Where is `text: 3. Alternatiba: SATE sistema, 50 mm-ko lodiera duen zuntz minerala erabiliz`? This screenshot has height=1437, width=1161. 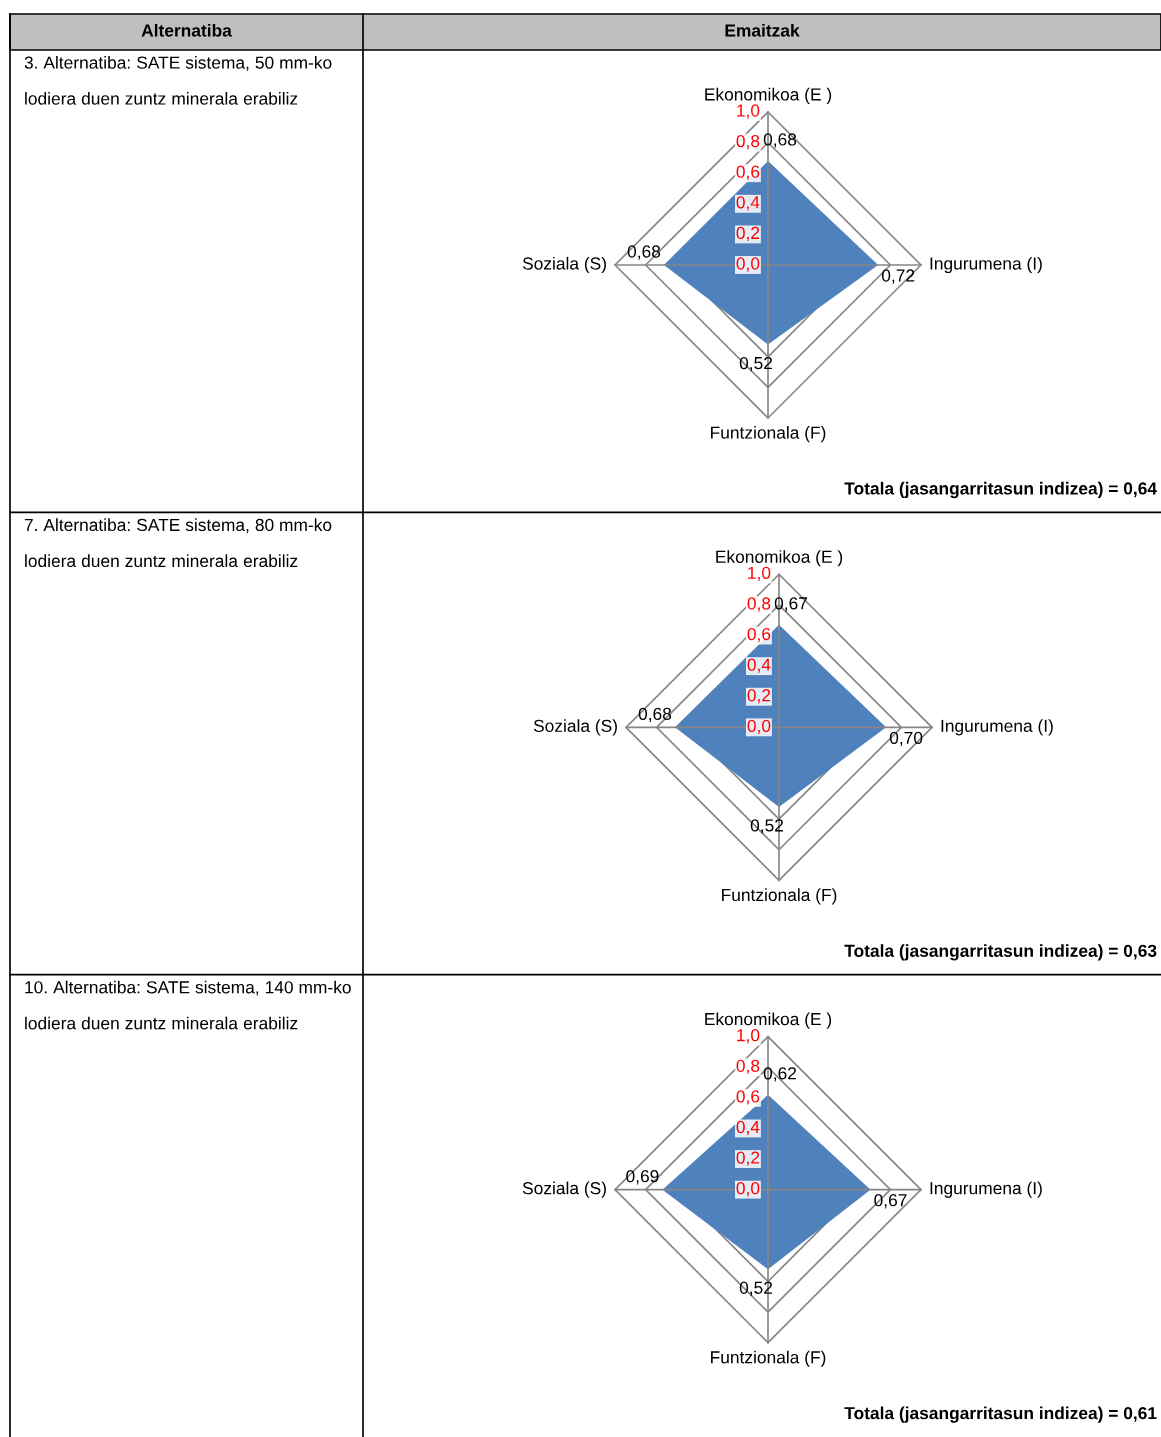 text: 3. Alternatiba: SATE sistema, 50 mm-ko lodiera duen zuntz minerala erabiliz is located at coordinates (178, 80).